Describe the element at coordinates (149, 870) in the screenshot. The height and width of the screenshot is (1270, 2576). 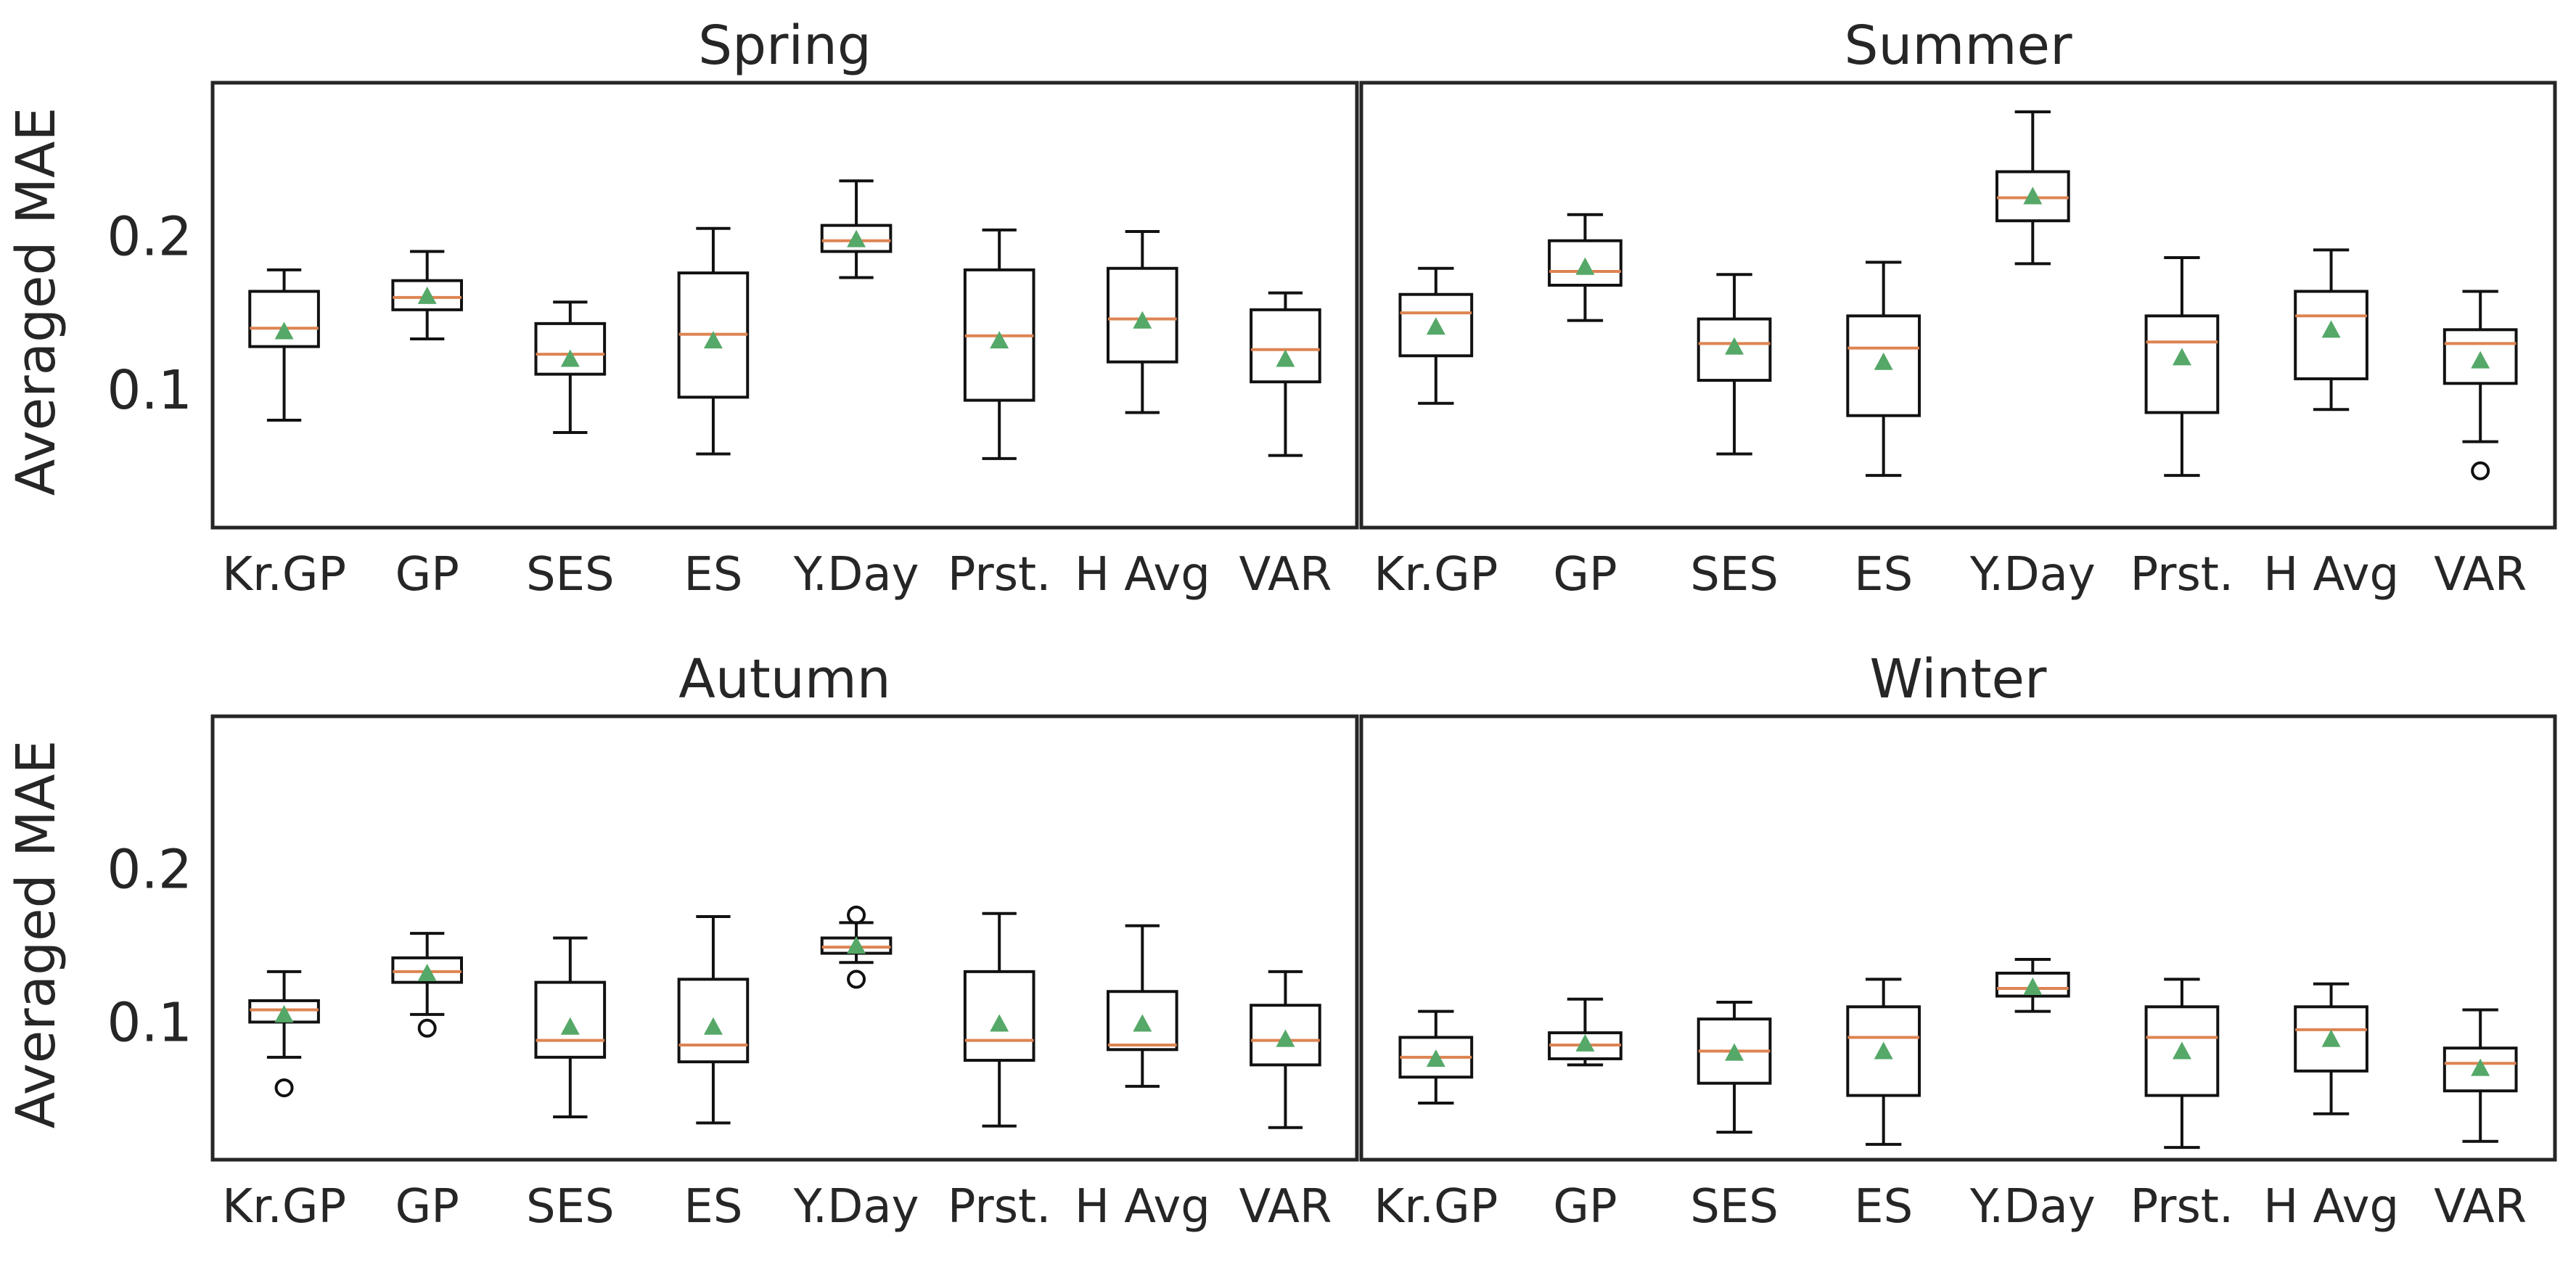
I see `y-tick-label: 0.2` at that location.